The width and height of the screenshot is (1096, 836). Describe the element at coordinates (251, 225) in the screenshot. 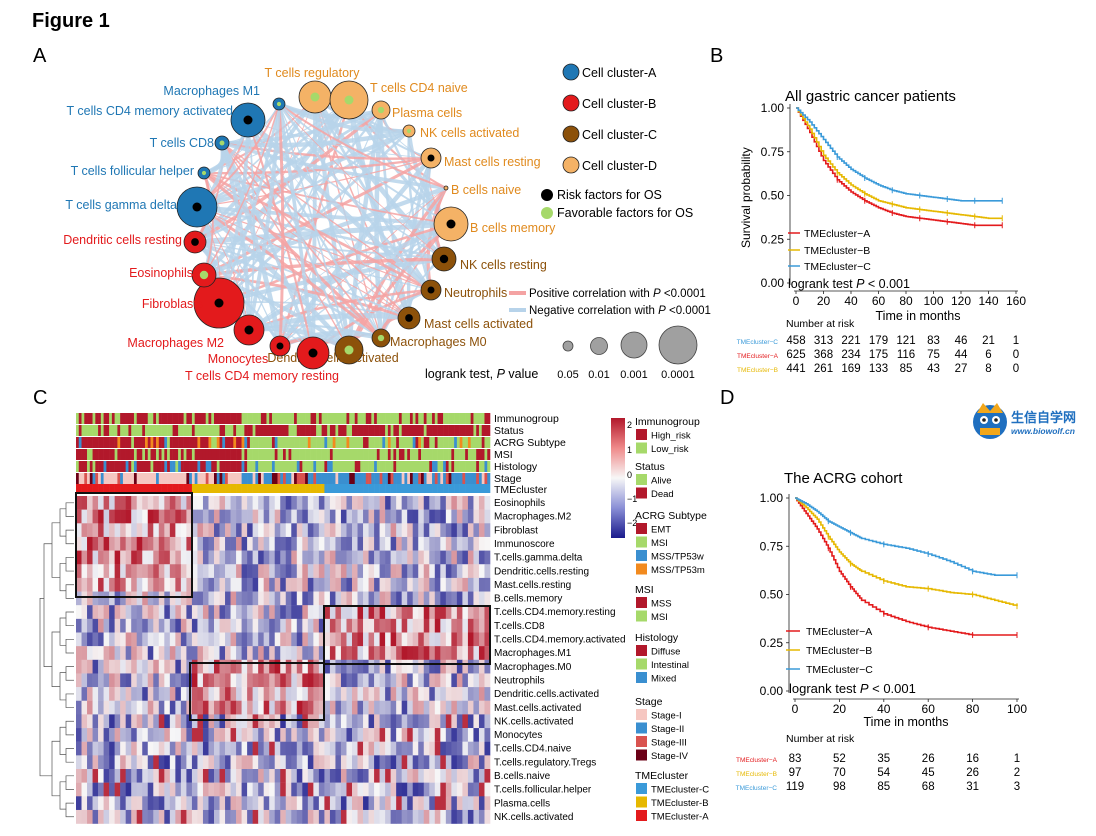

I see `negative-correlation-edge` at that location.